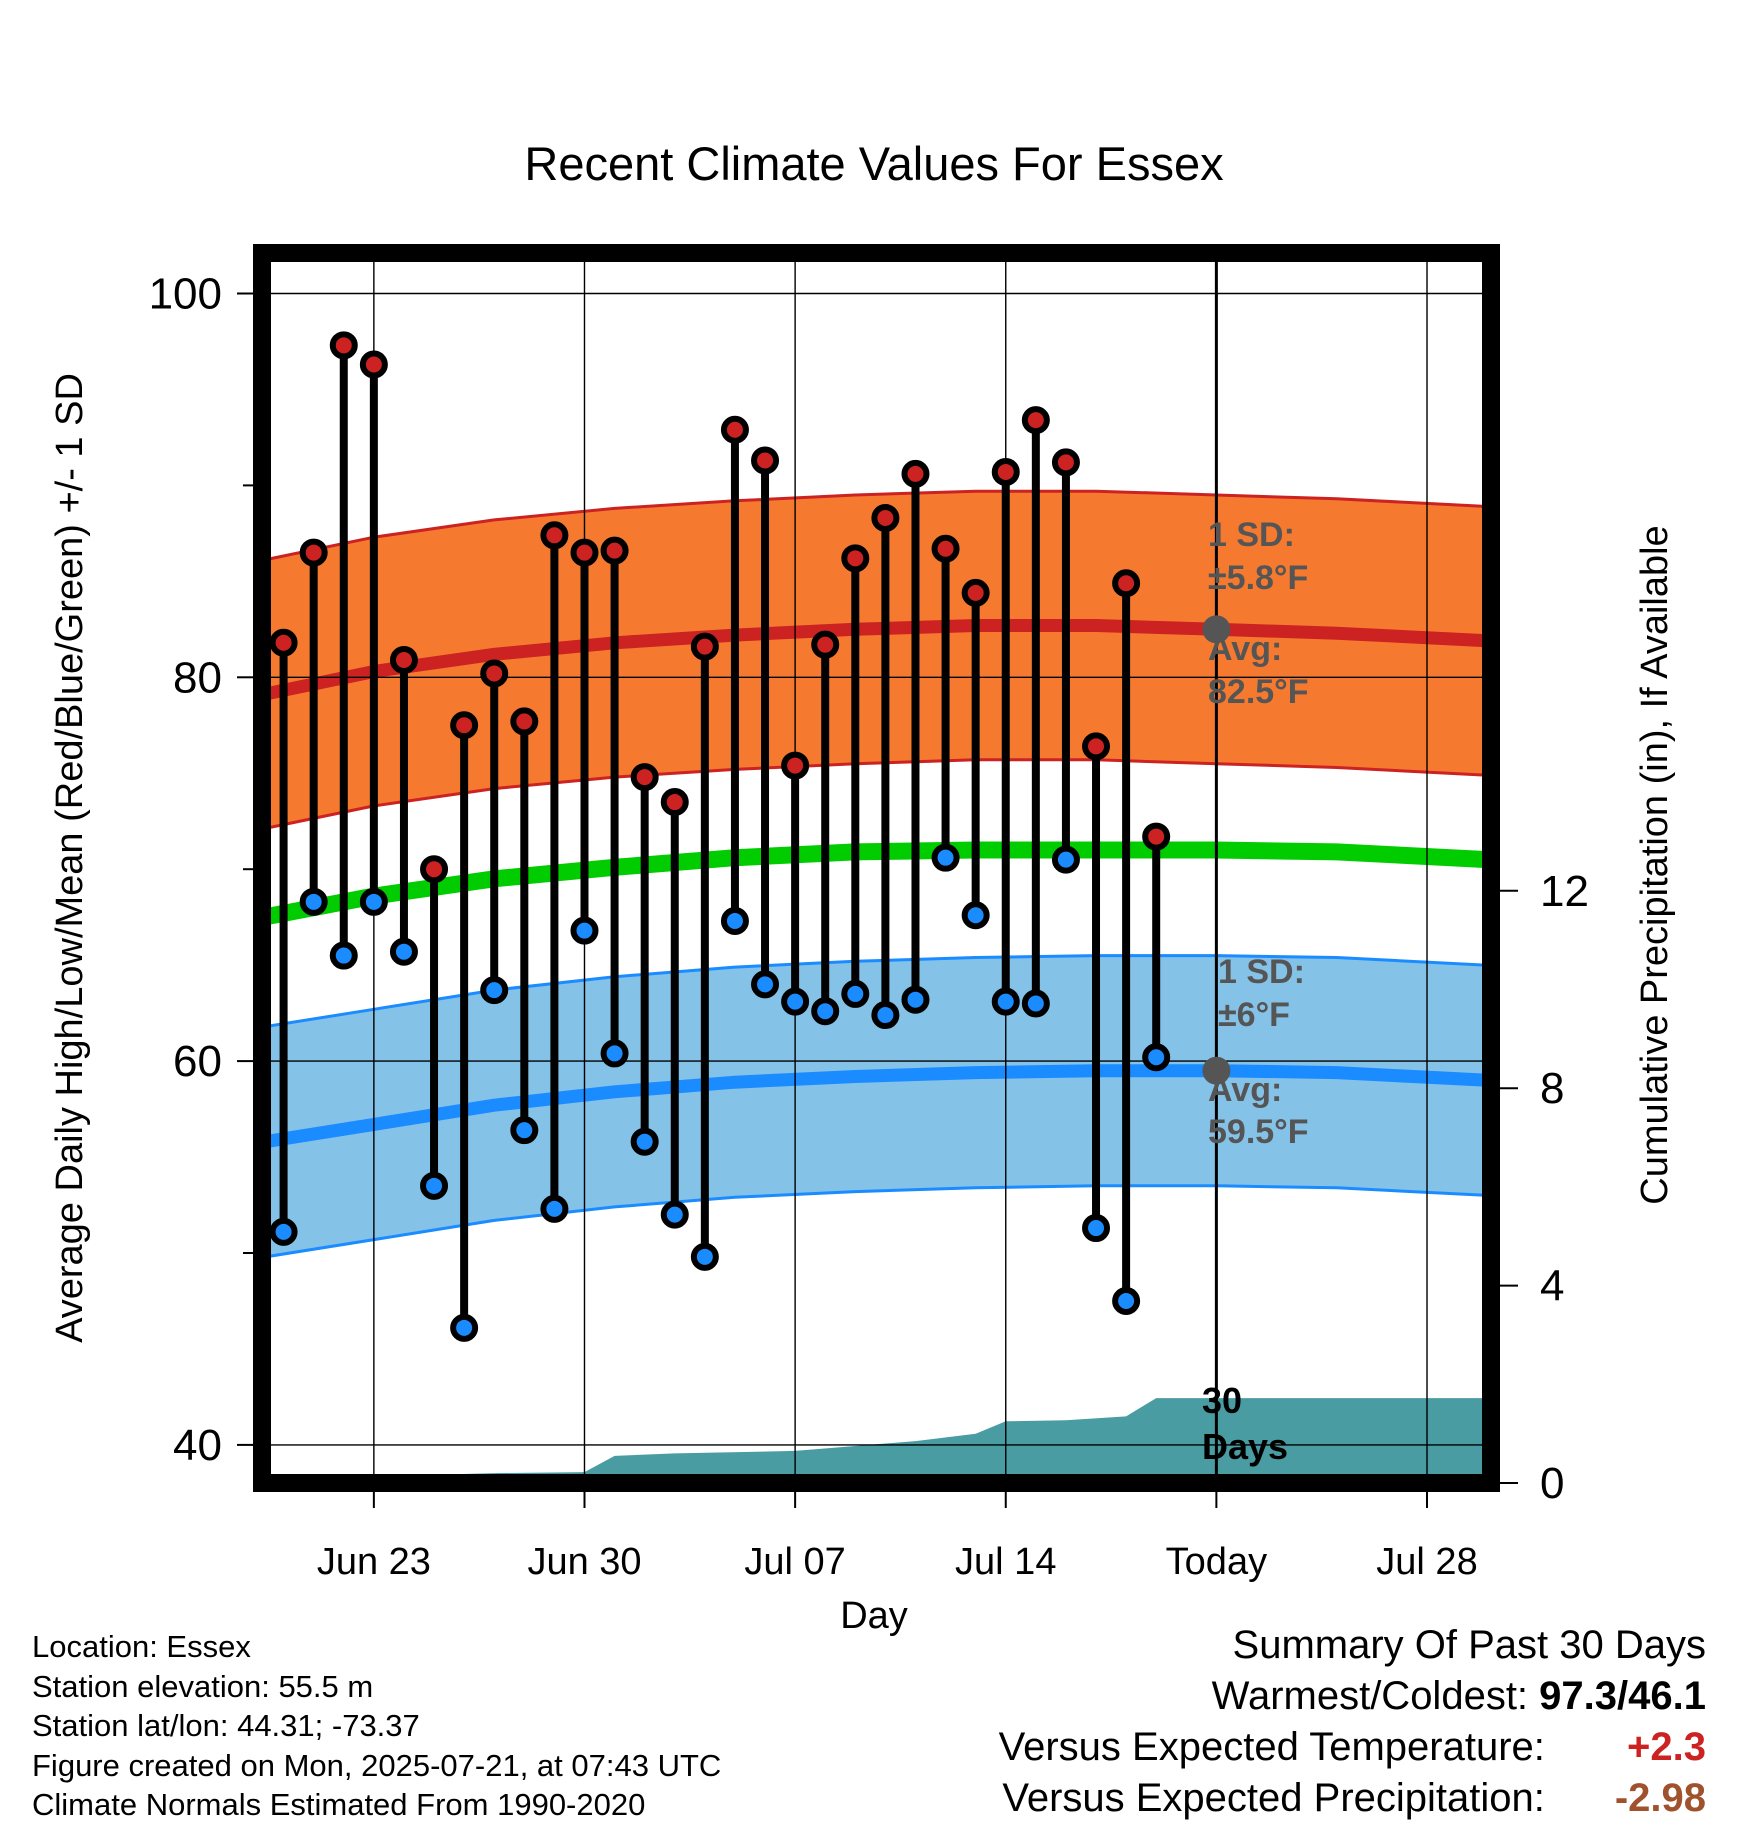 The width and height of the screenshot is (1748, 1828). I want to click on low-sd-band, so click(875, 1106).